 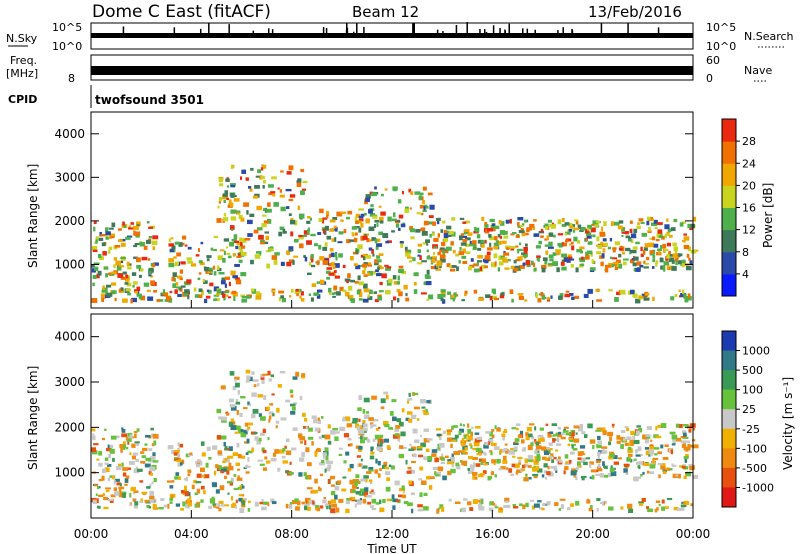 What do you see at coordinates (67, 27) in the screenshot?
I see `nsky-tick-top: 10^5` at bounding box center [67, 27].